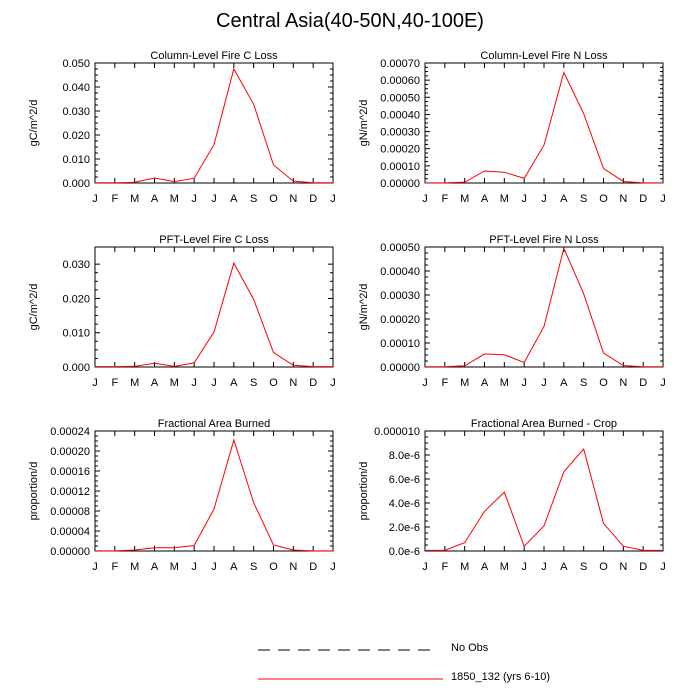 This screenshot has width=700, height=700. What do you see at coordinates (348, 650) in the screenshot?
I see `legend-swatch-dashed` at bounding box center [348, 650].